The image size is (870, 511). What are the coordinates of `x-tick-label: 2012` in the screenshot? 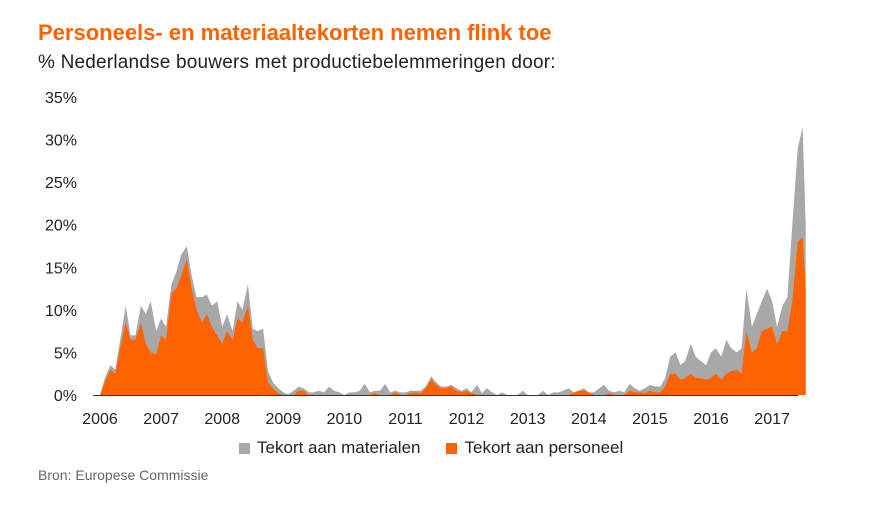 It's located at (467, 419).